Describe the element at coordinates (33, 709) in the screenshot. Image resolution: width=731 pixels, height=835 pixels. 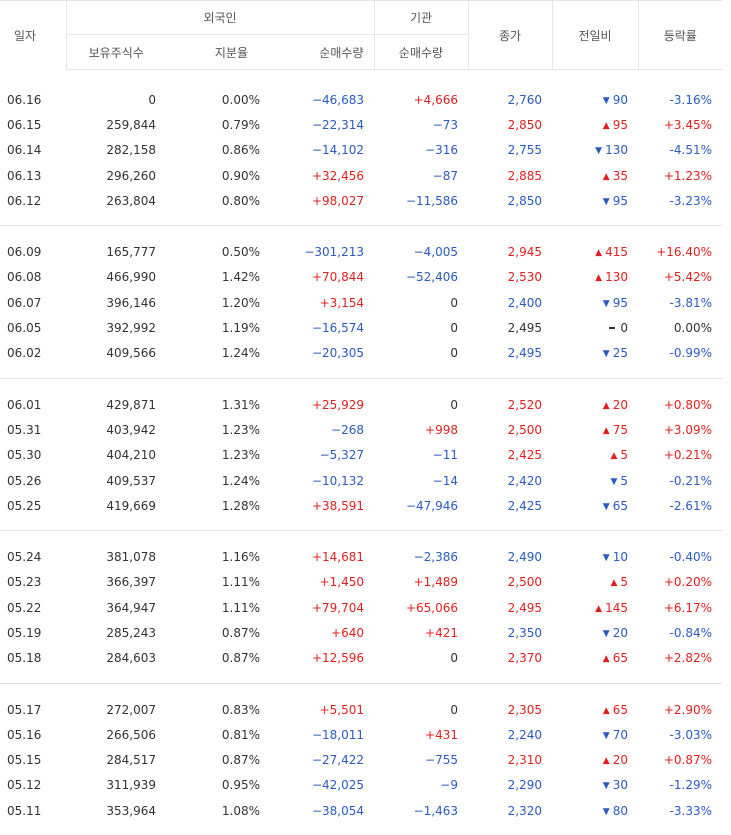
I see `row-date: 05.17` at that location.